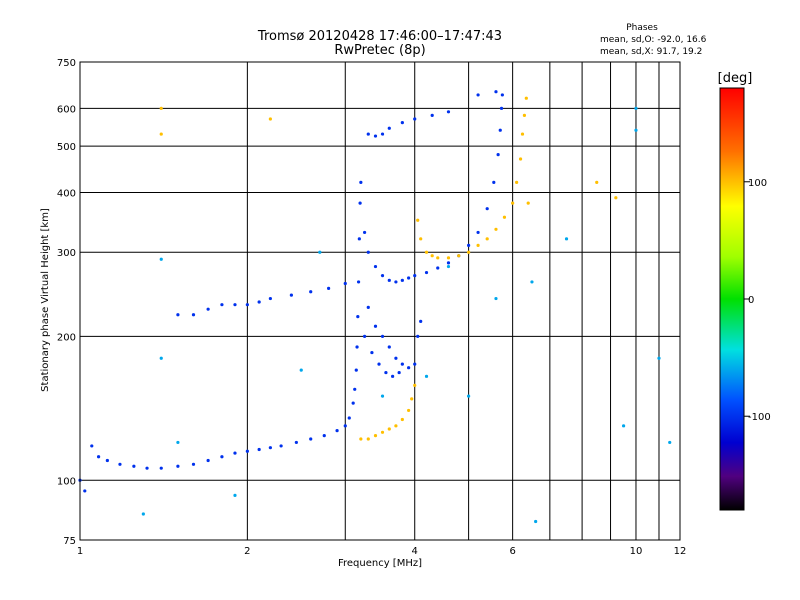 This screenshot has height=600, width=800. Describe the element at coordinates (66, 302) in the screenshot. I see `y-axis-ticks: 75 100 200 300 400 500 600 750` at that location.